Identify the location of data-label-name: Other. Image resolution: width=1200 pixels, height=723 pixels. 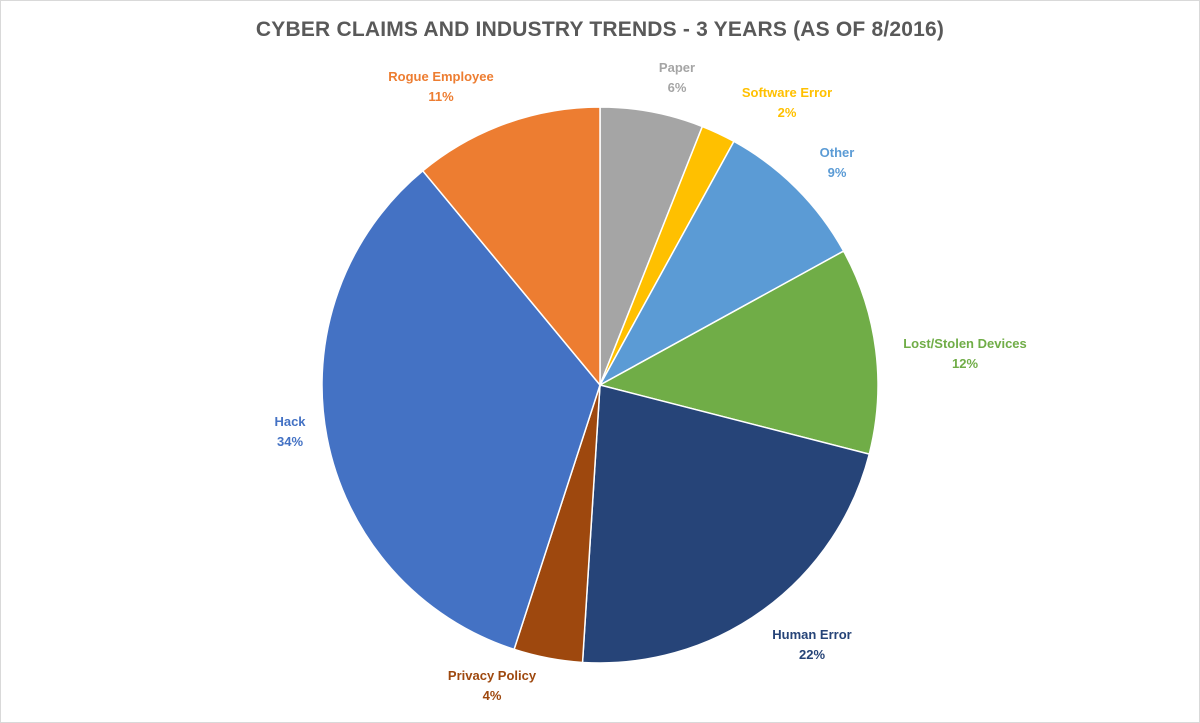
(837, 152).